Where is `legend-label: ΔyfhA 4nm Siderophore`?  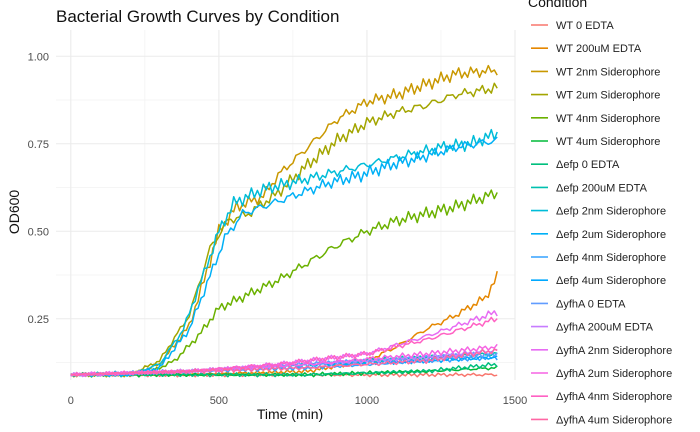
legend-label: ΔyfhA 4nm Siderophore is located at coordinates (614, 397).